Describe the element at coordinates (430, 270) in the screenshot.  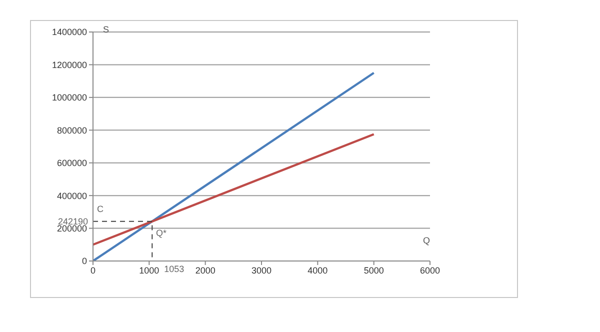
I see `x-tick-label: 6000` at that location.